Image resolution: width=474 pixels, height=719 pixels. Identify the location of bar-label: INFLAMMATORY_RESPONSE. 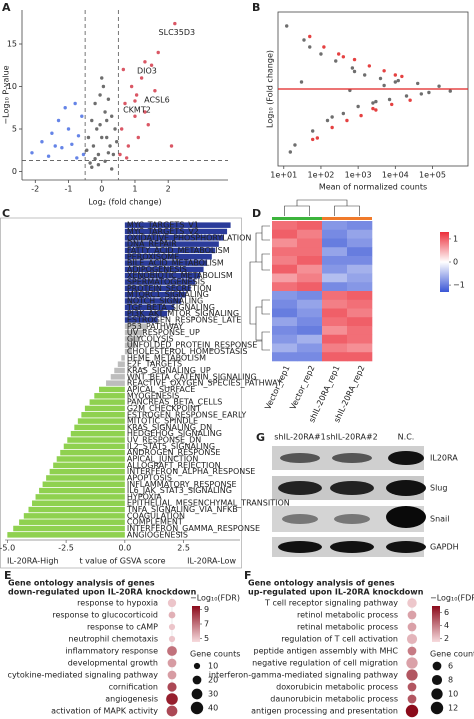
(182, 484).